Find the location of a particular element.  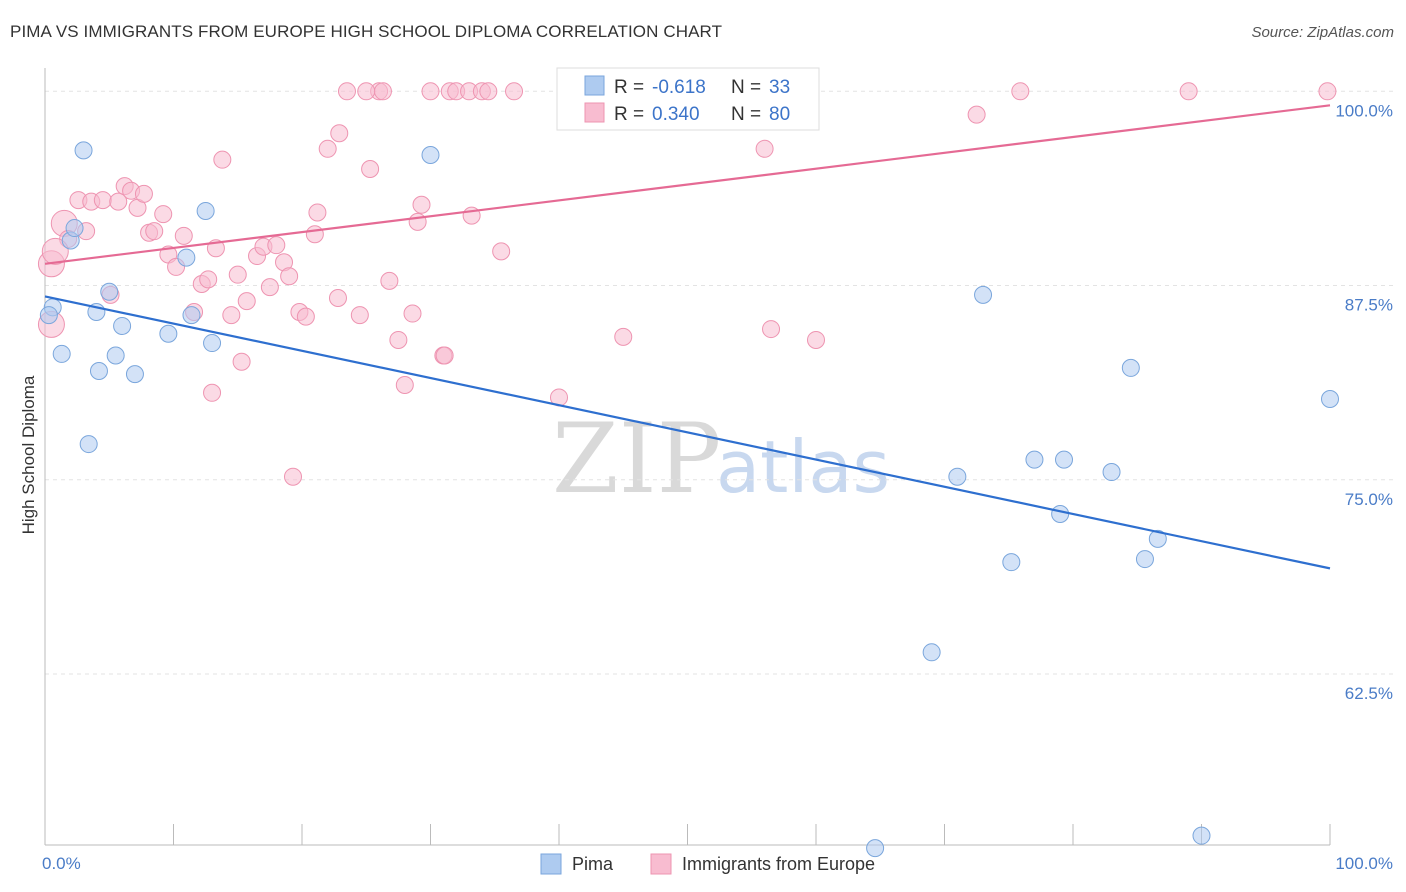

legend-pima-n-label: N = is located at coordinates (746, 87).